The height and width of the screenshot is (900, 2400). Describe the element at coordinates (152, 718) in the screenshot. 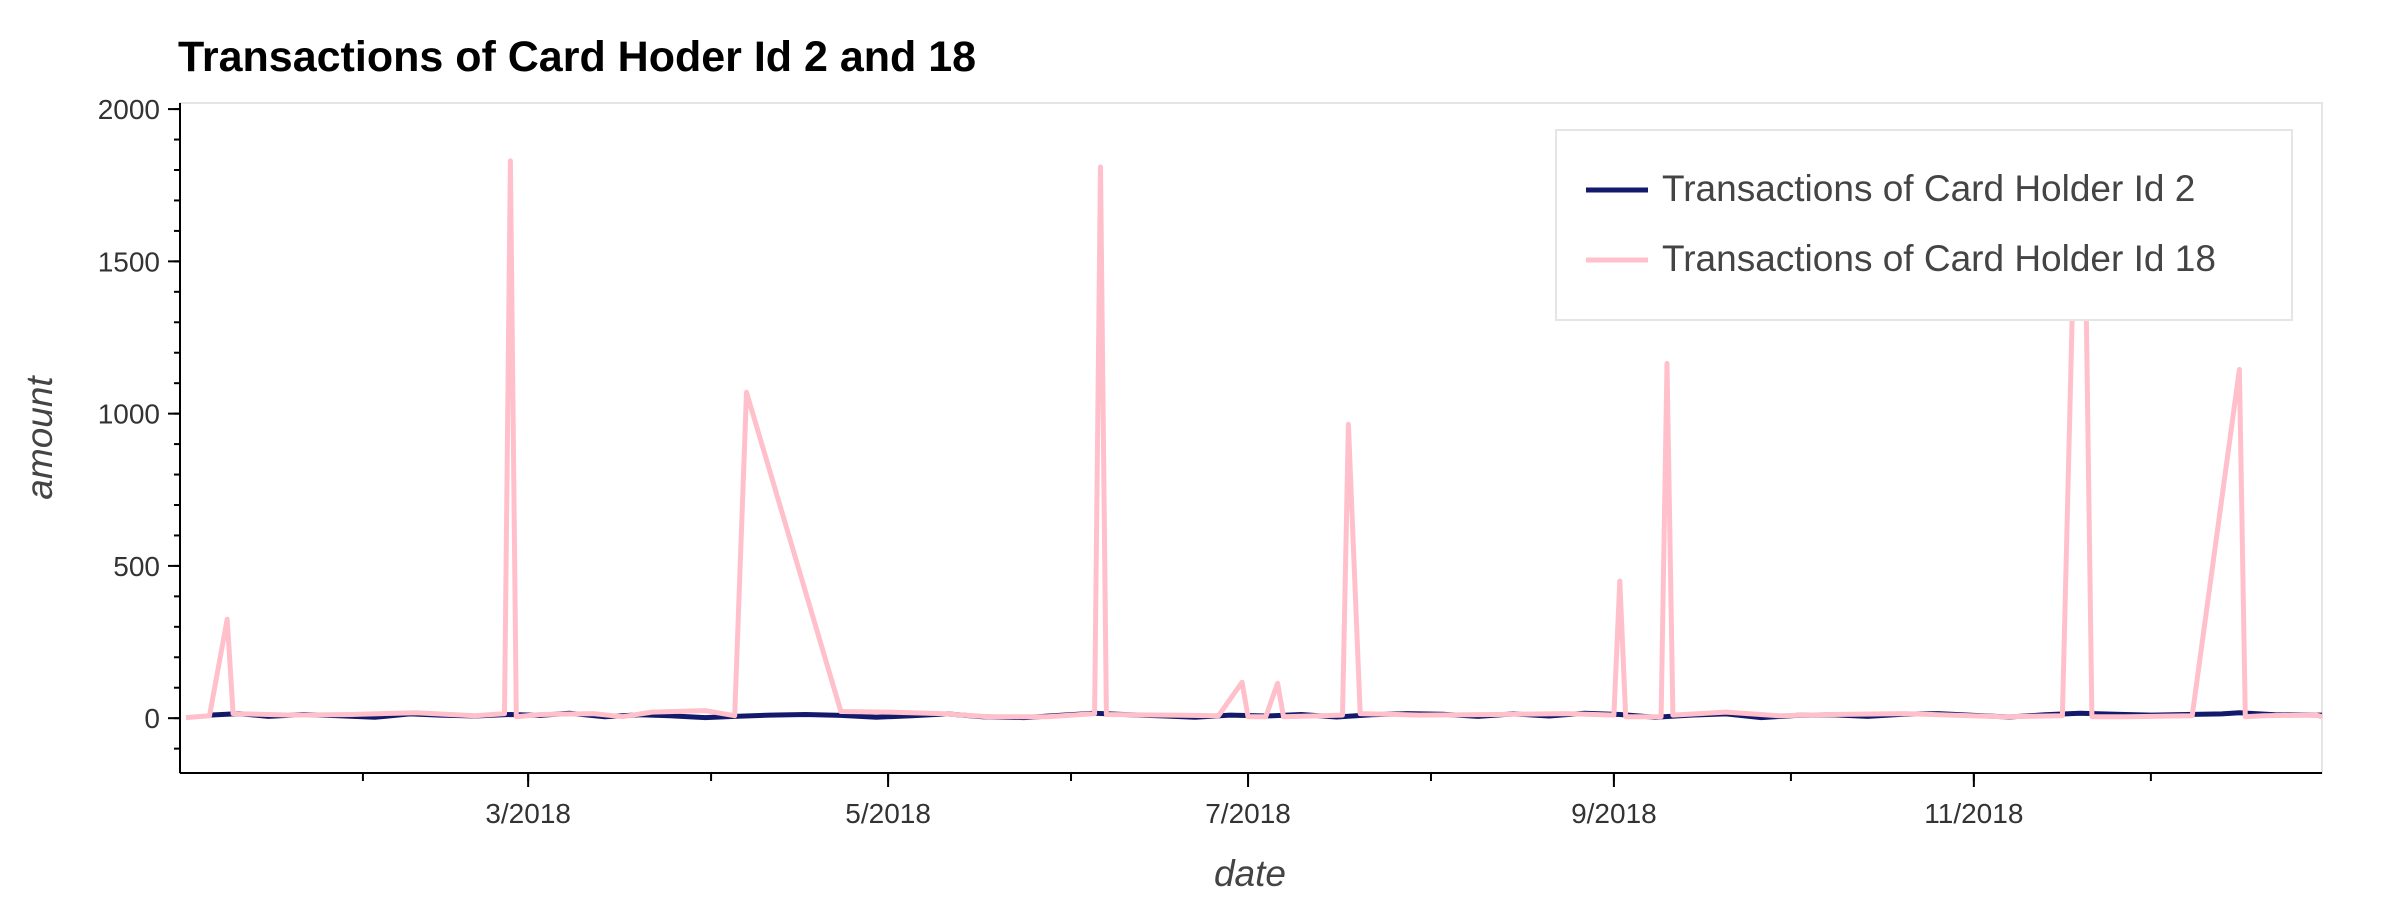

I see `y-tick-label: 0` at that location.